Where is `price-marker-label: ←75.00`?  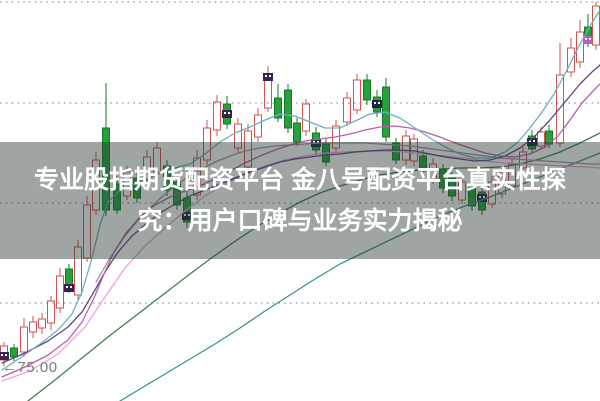
price-marker-label: ←75.00 is located at coordinates (30, 367).